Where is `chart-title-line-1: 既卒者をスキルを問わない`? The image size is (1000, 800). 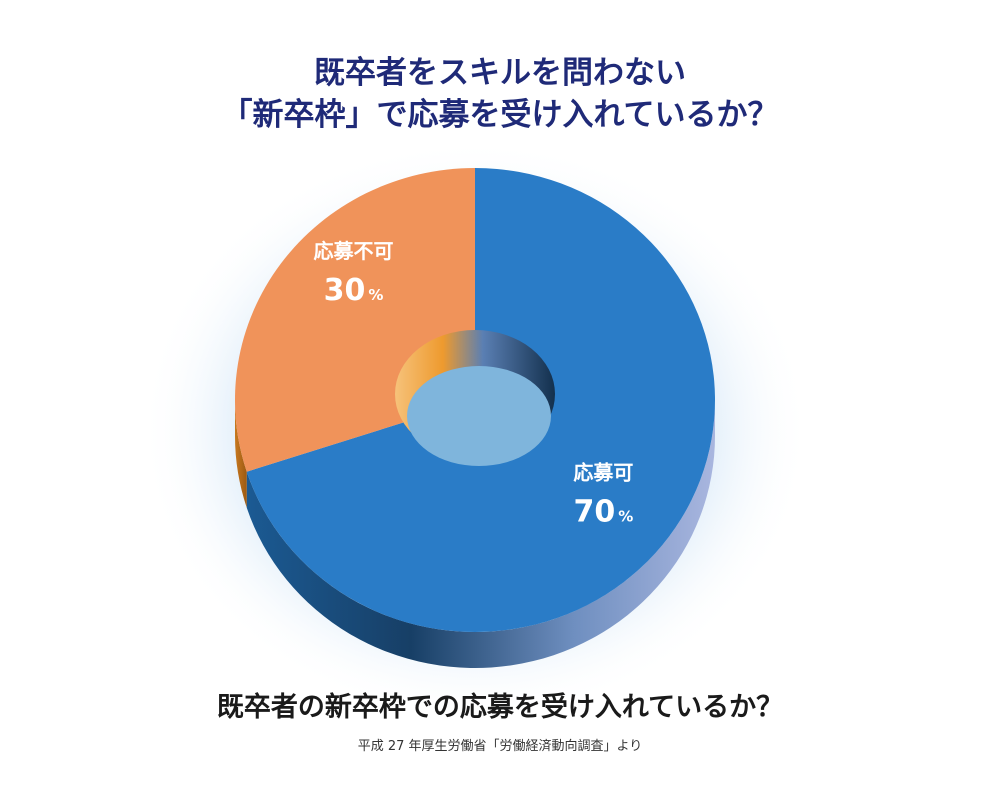 chart-title-line-1: 既卒者をスキルを問わない is located at coordinates (500, 73).